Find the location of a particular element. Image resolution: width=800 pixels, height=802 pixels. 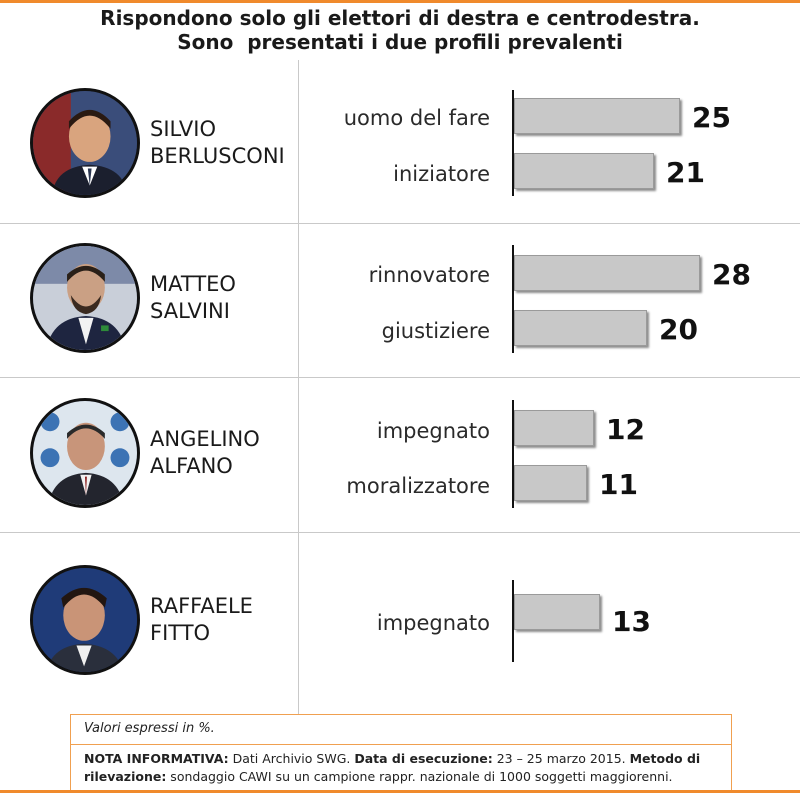

method-label: Metodo di rilevazione: is located at coordinates (392, 767).